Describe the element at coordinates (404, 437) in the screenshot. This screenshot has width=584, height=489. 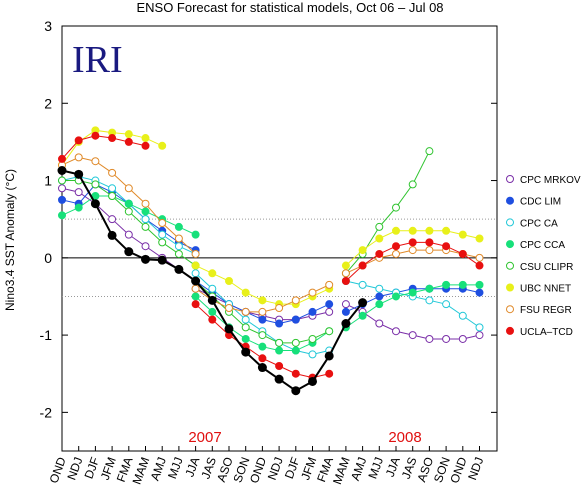
I see `annotation: 2008` at that location.